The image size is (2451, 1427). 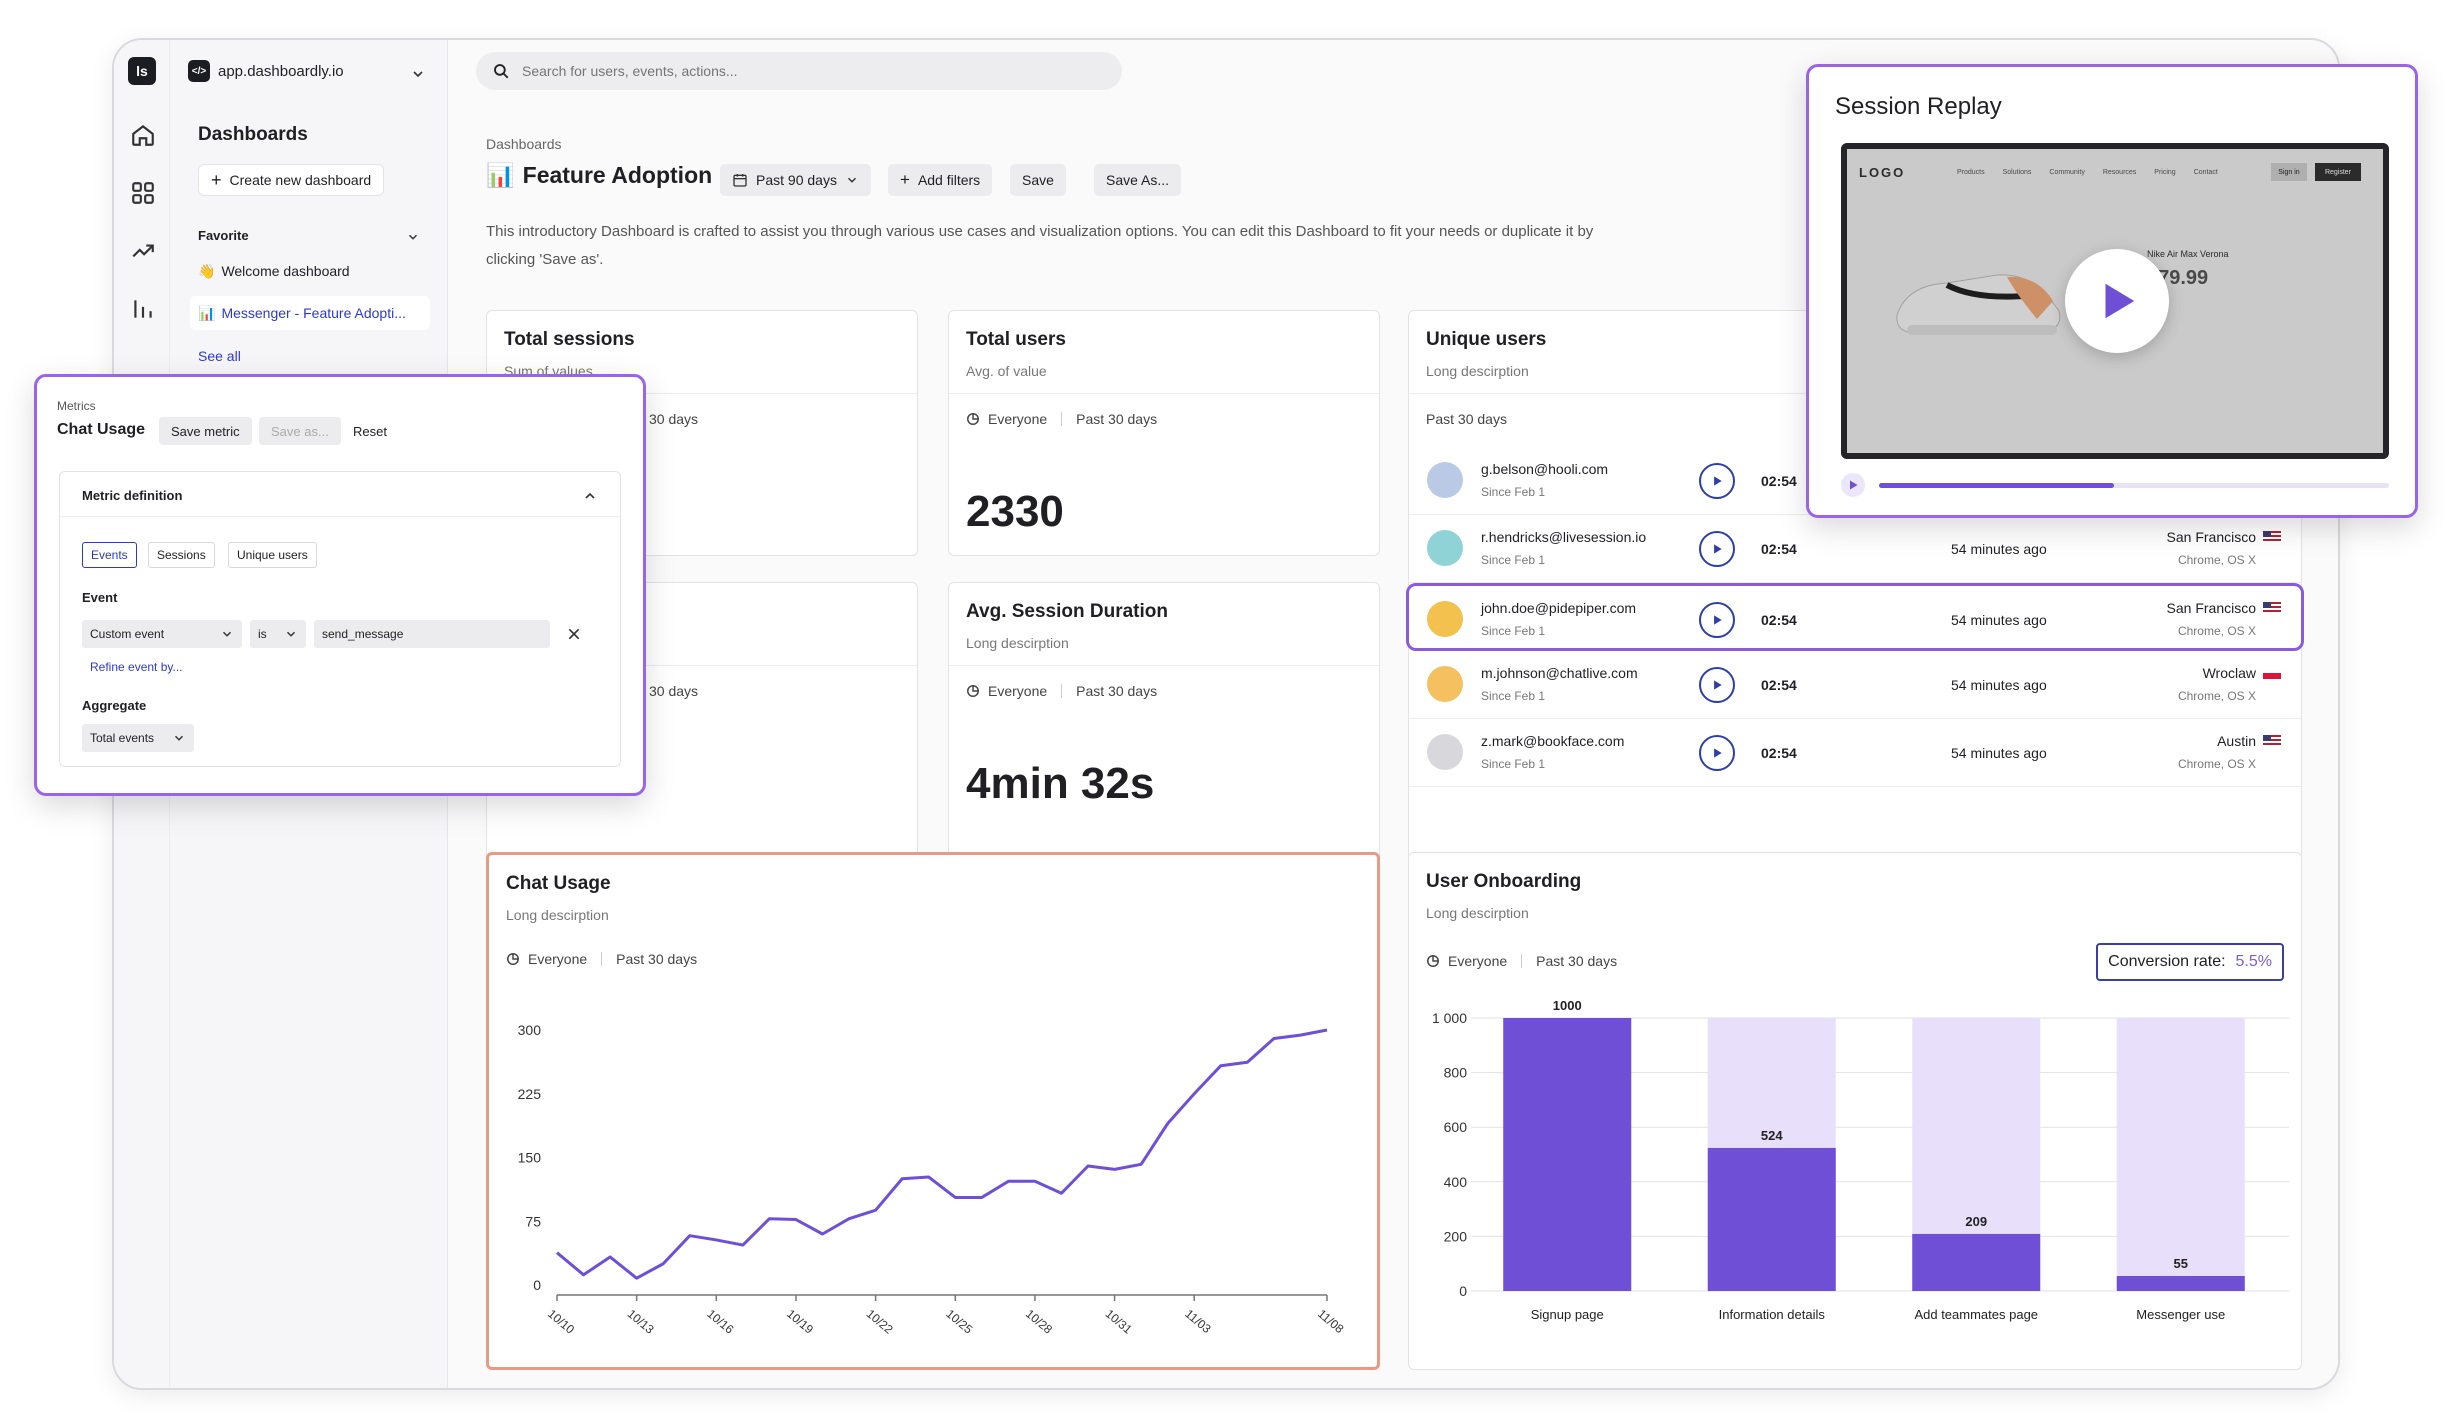 What do you see at coordinates (138, 738) in the screenshot?
I see `aggregate-select: Total events` at bounding box center [138, 738].